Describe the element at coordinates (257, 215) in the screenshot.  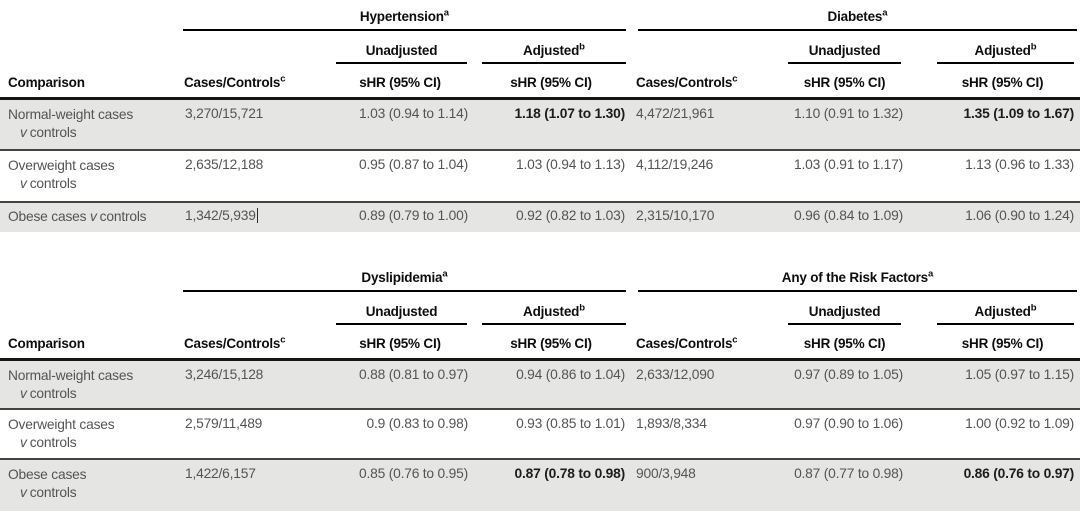
I see `text-cursor` at that location.